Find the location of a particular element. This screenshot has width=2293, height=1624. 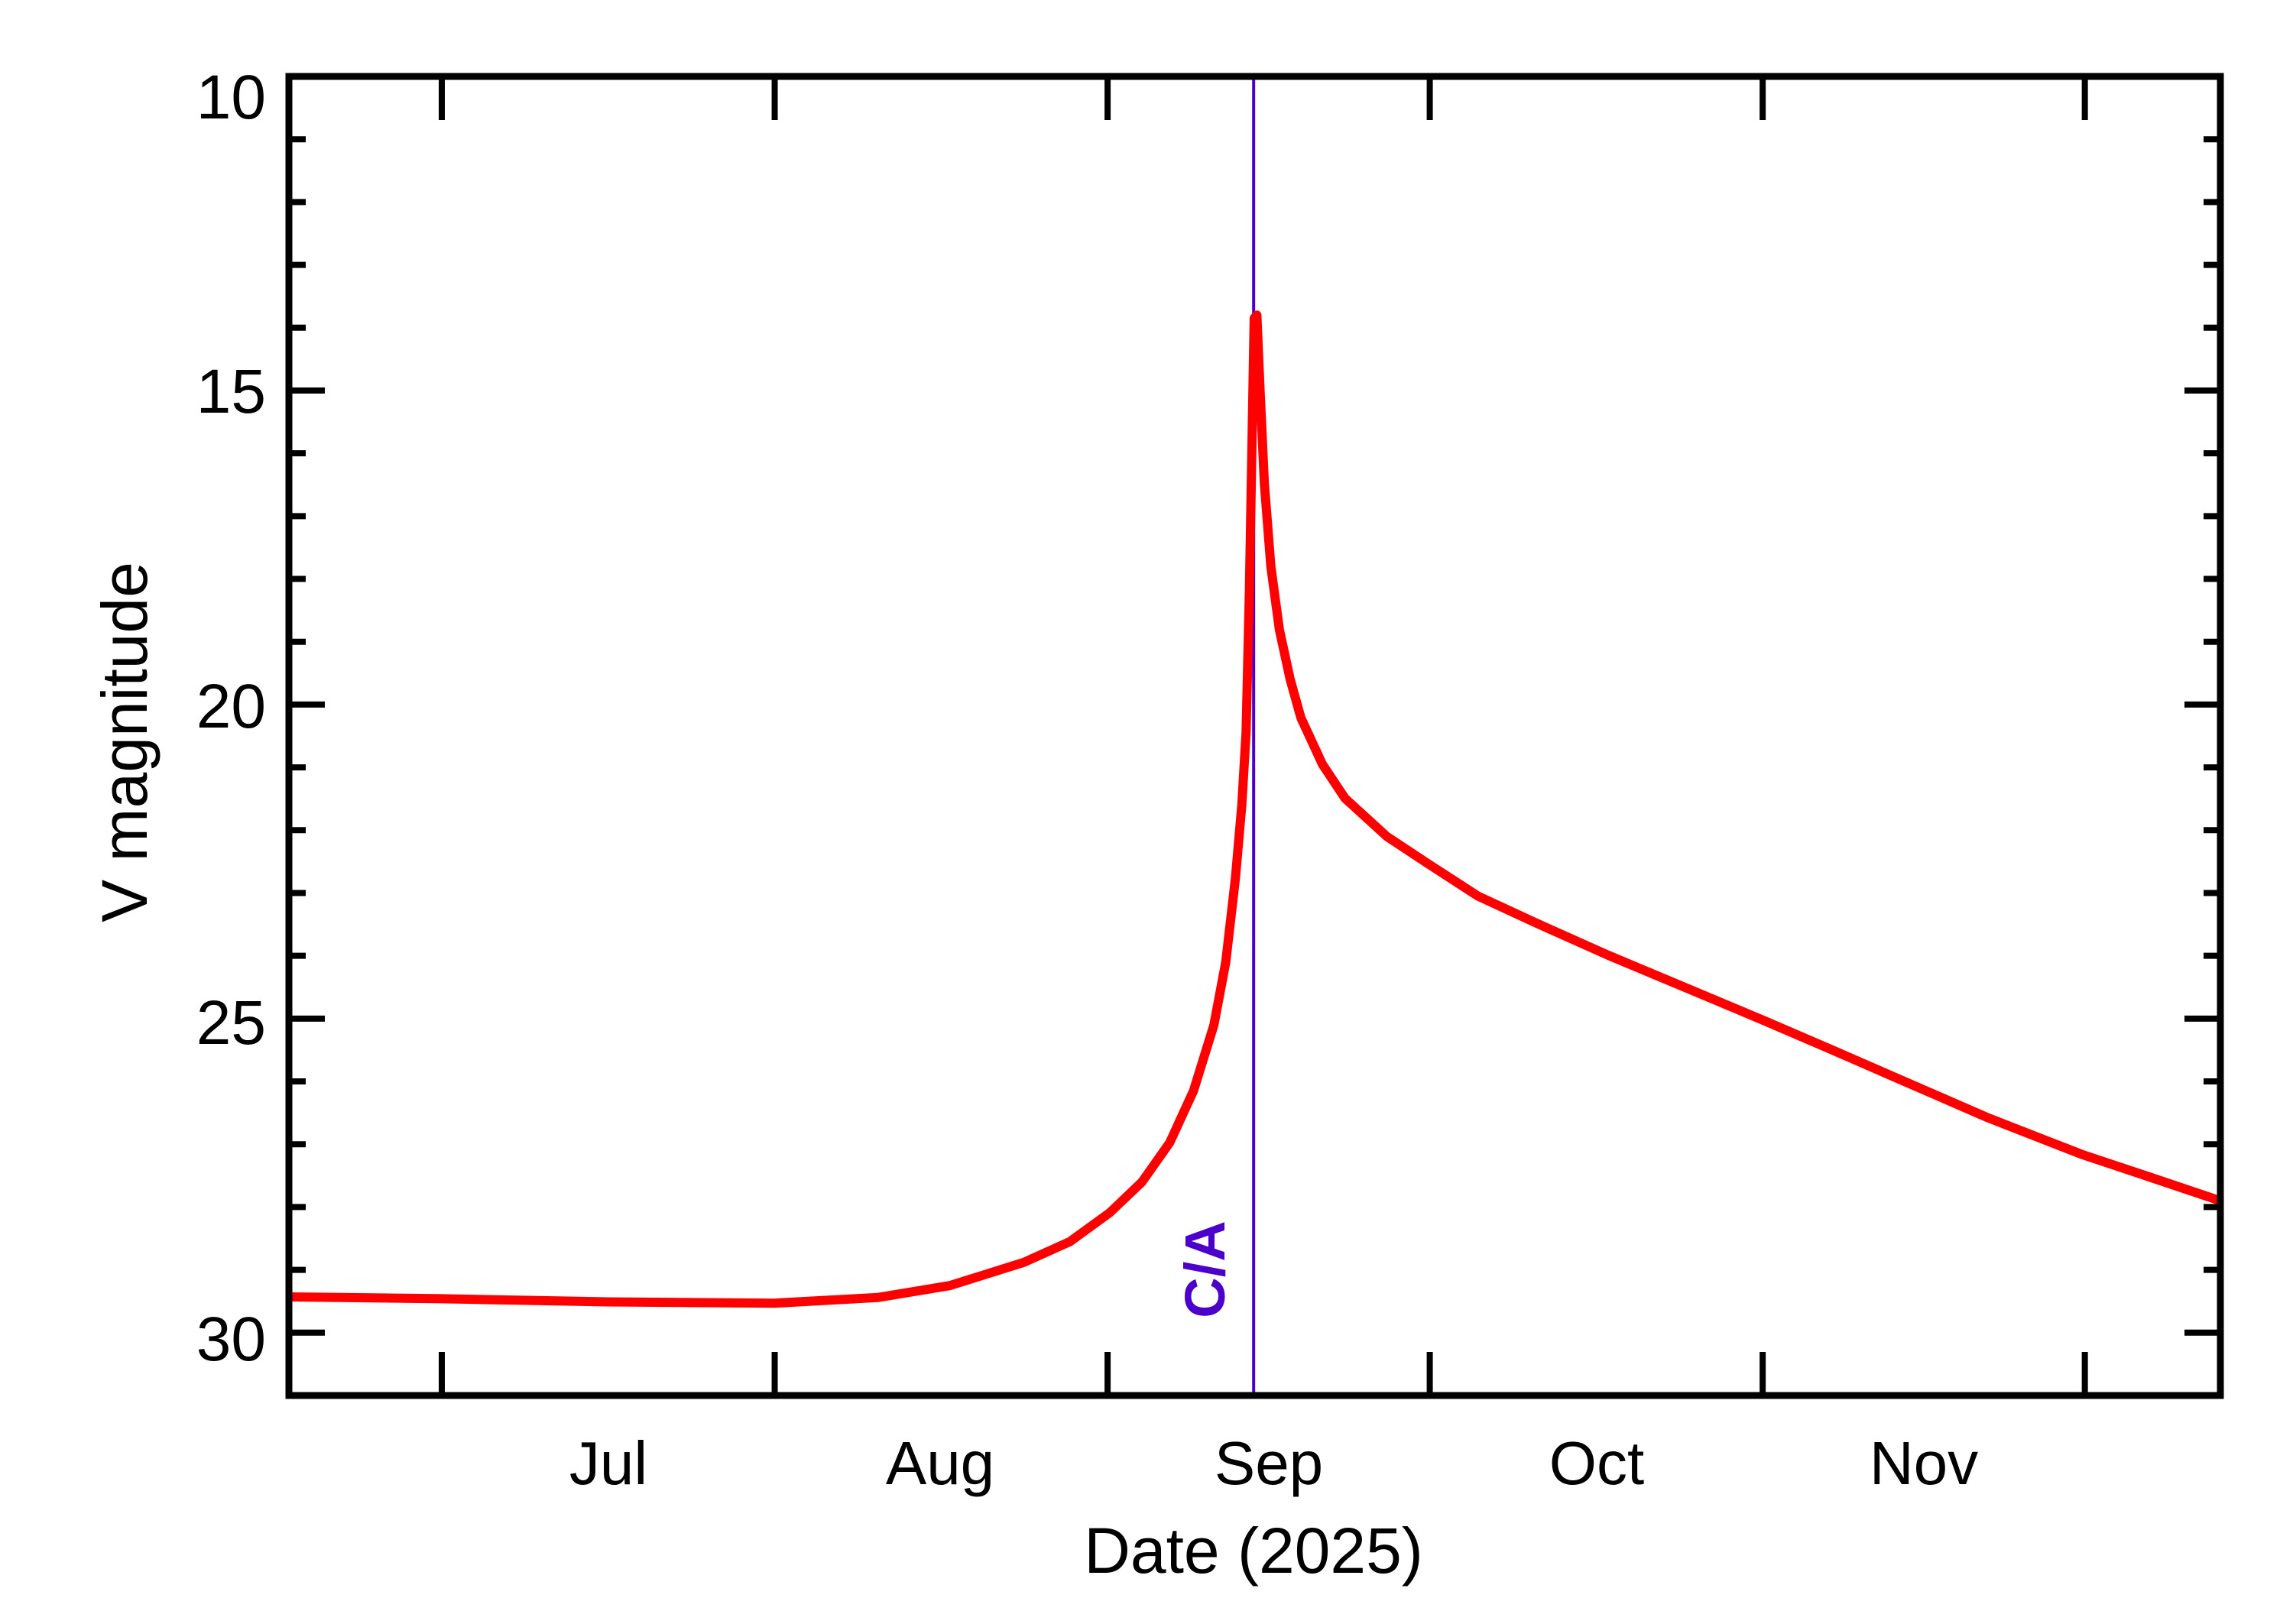

y-tick-label-10: 10 is located at coordinates (231, 97).